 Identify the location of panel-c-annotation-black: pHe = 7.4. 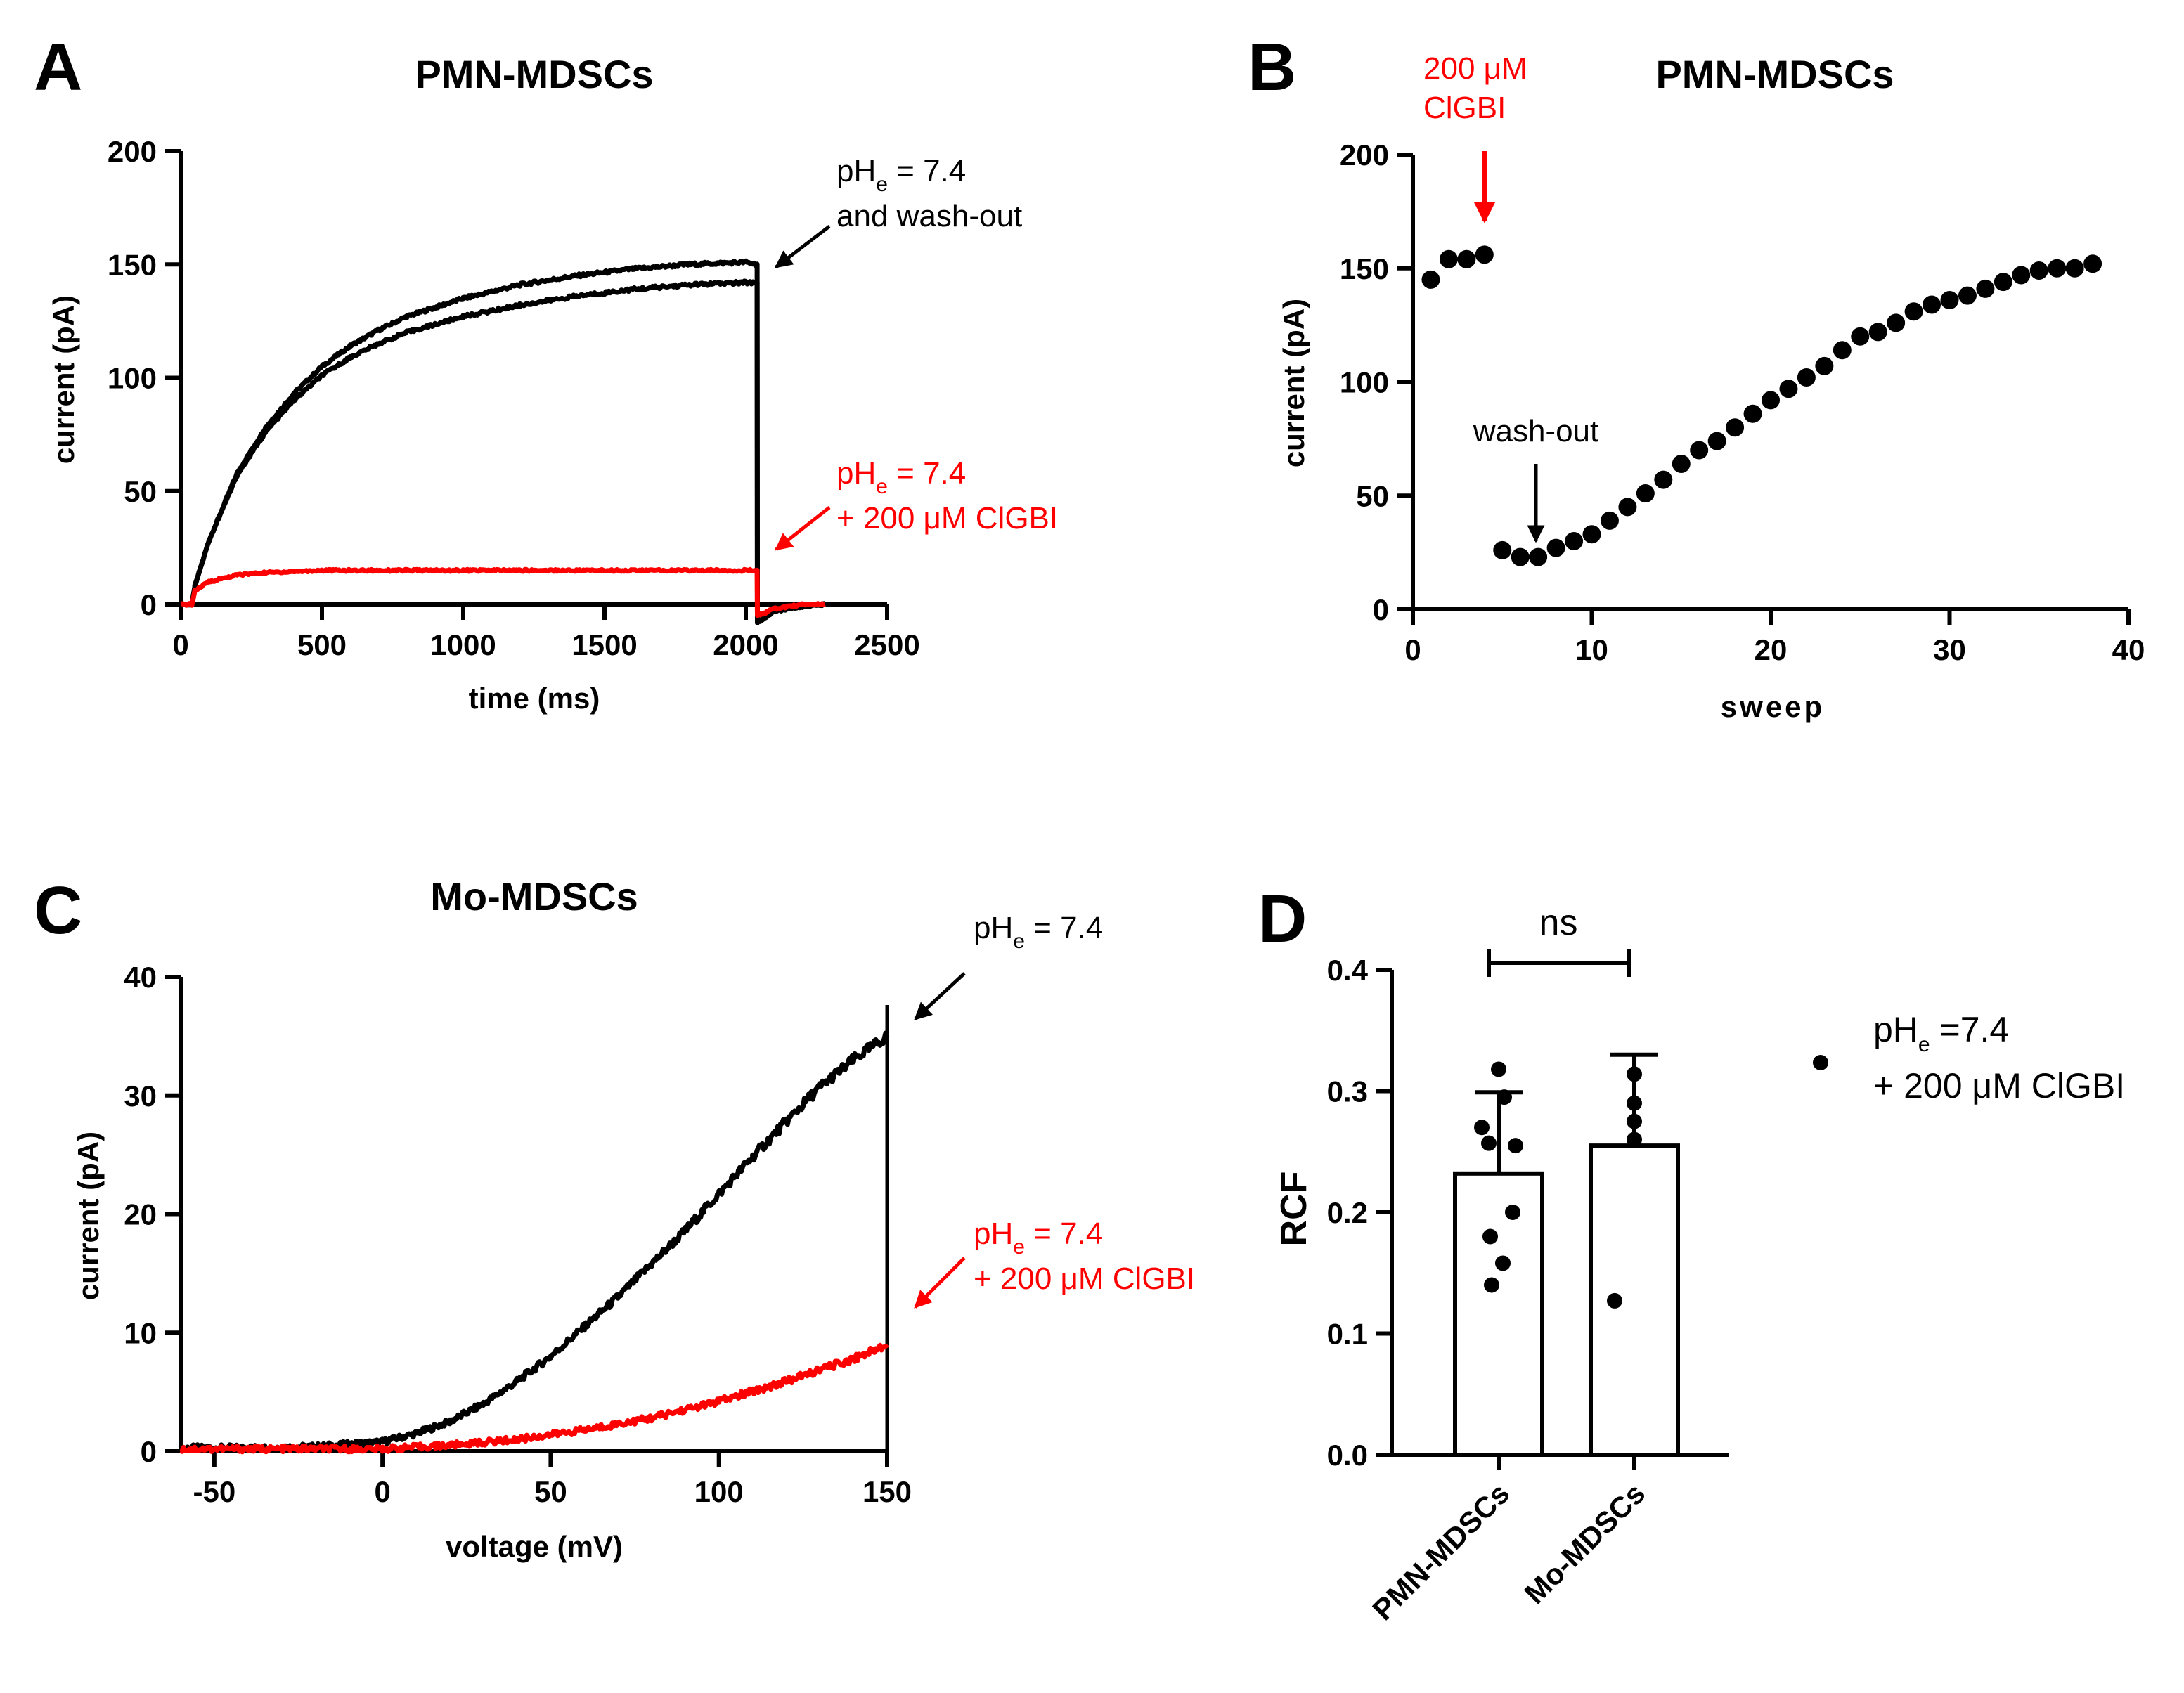
(1008, 965).